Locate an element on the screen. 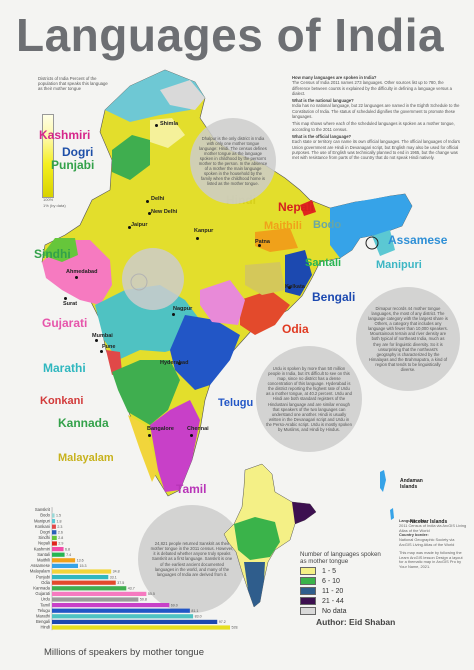  bar-value-label: 81.1 is located at coordinates (194, 611).